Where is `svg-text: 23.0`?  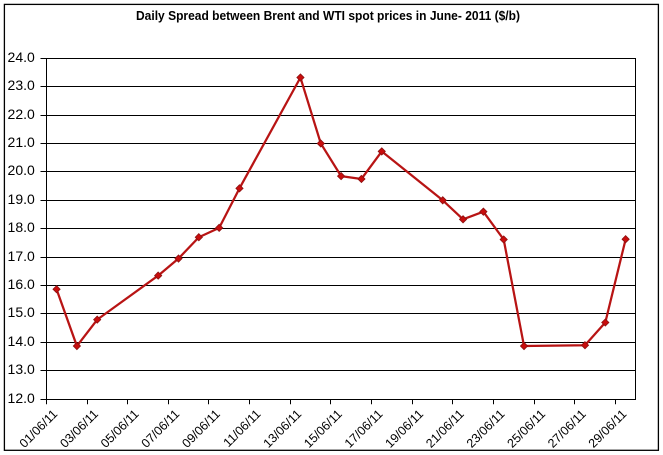
svg-text: 23.0 is located at coordinates (21, 85).